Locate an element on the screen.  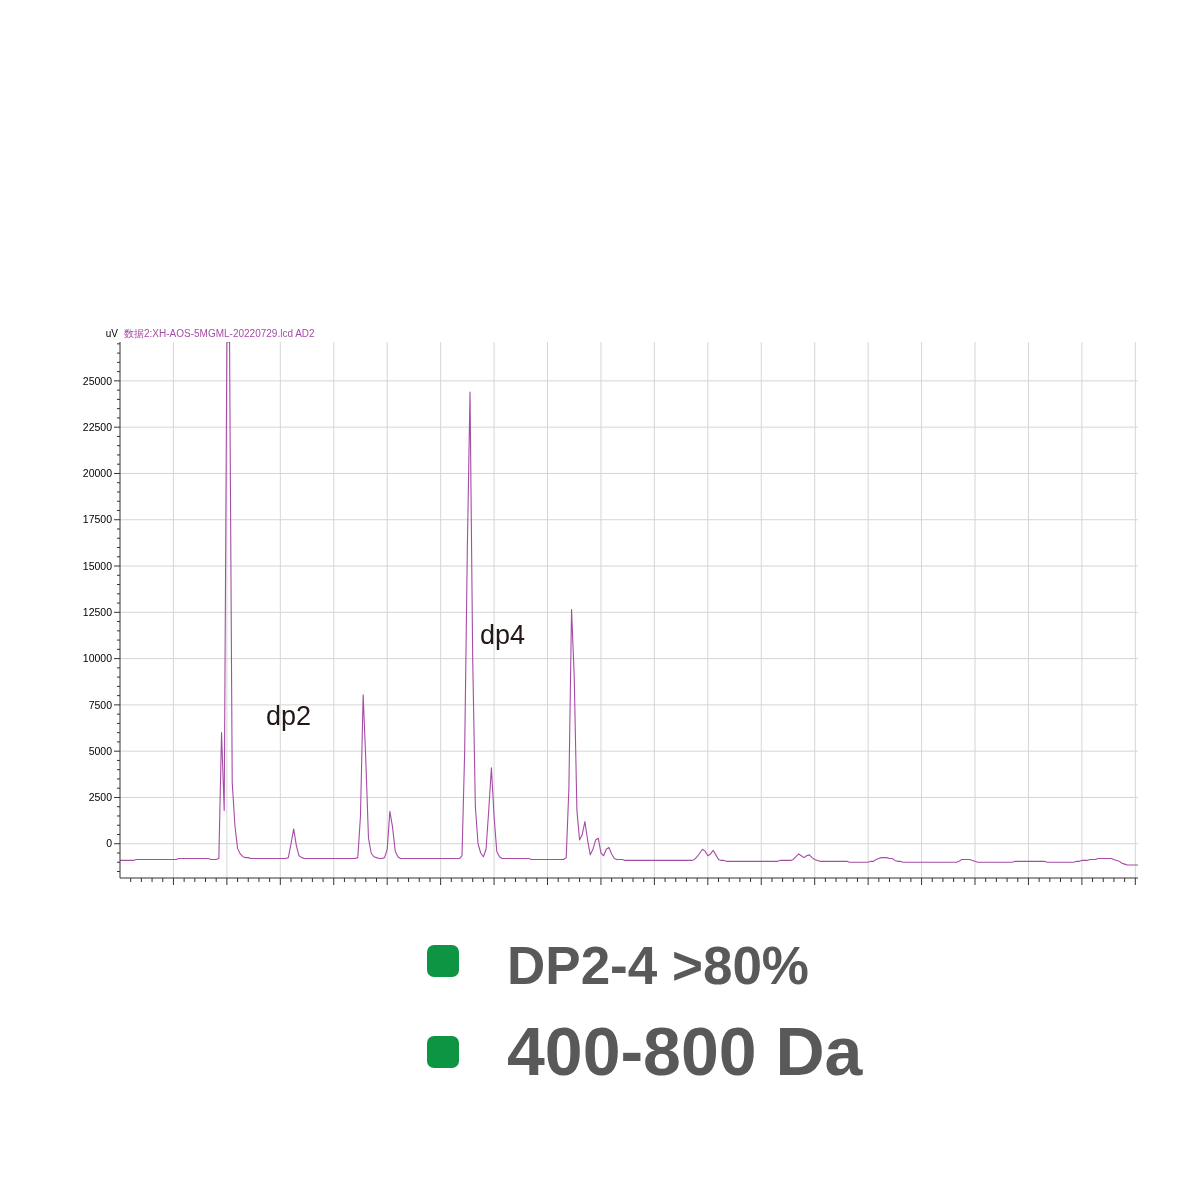
y-tick-label: 12500 is located at coordinates (97, 611).